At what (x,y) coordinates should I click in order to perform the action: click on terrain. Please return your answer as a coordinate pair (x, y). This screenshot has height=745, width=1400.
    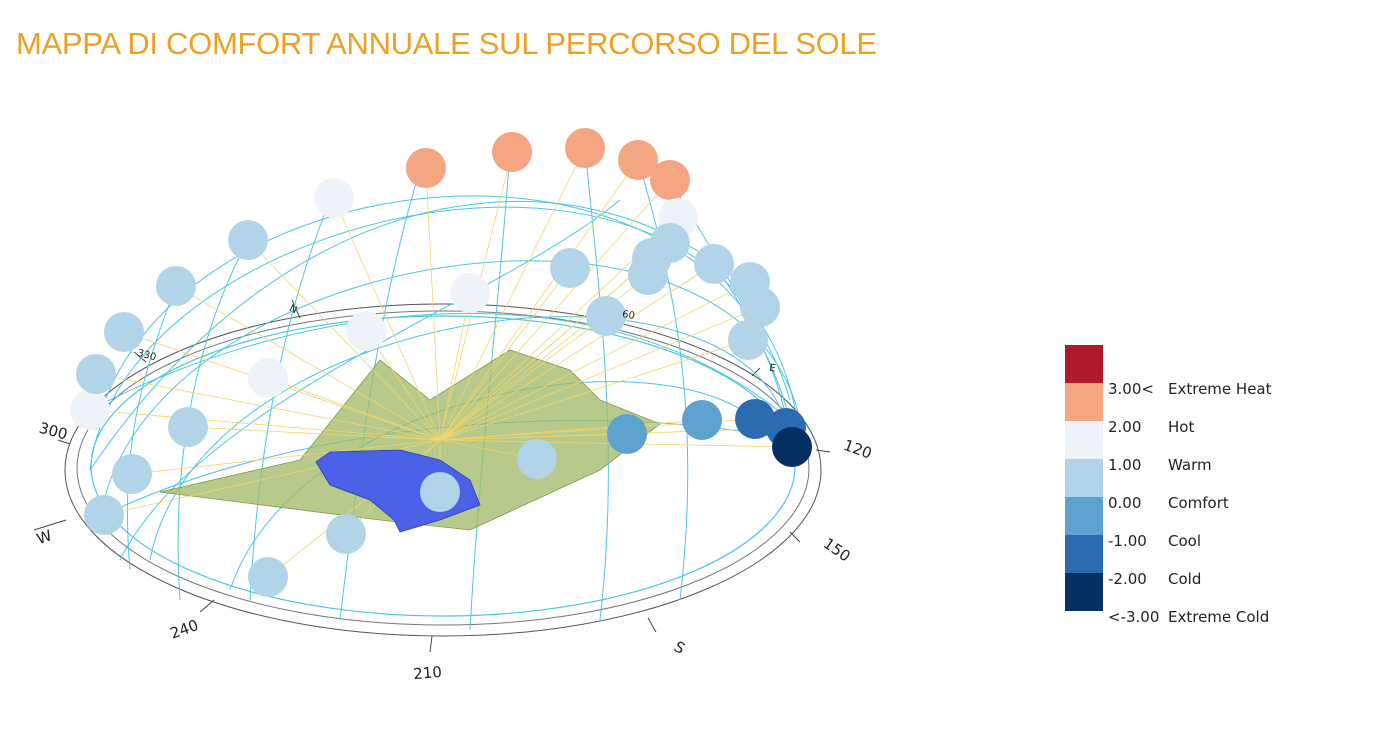
    Looking at the image, I should click on (410, 440).